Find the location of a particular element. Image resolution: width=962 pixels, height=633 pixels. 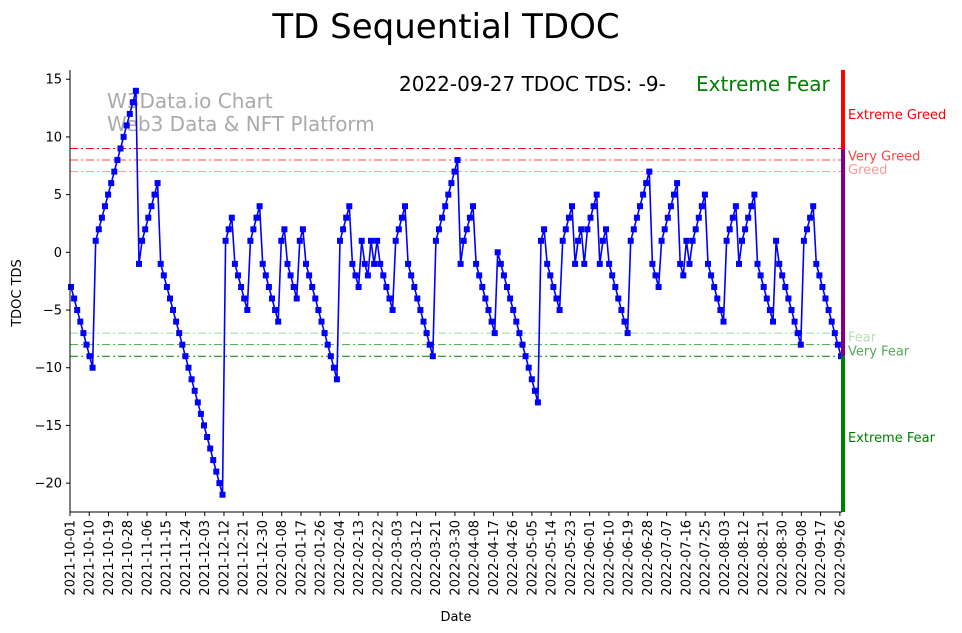

x-tick-label: 2021-12-12 is located at coordinates (225, 558).